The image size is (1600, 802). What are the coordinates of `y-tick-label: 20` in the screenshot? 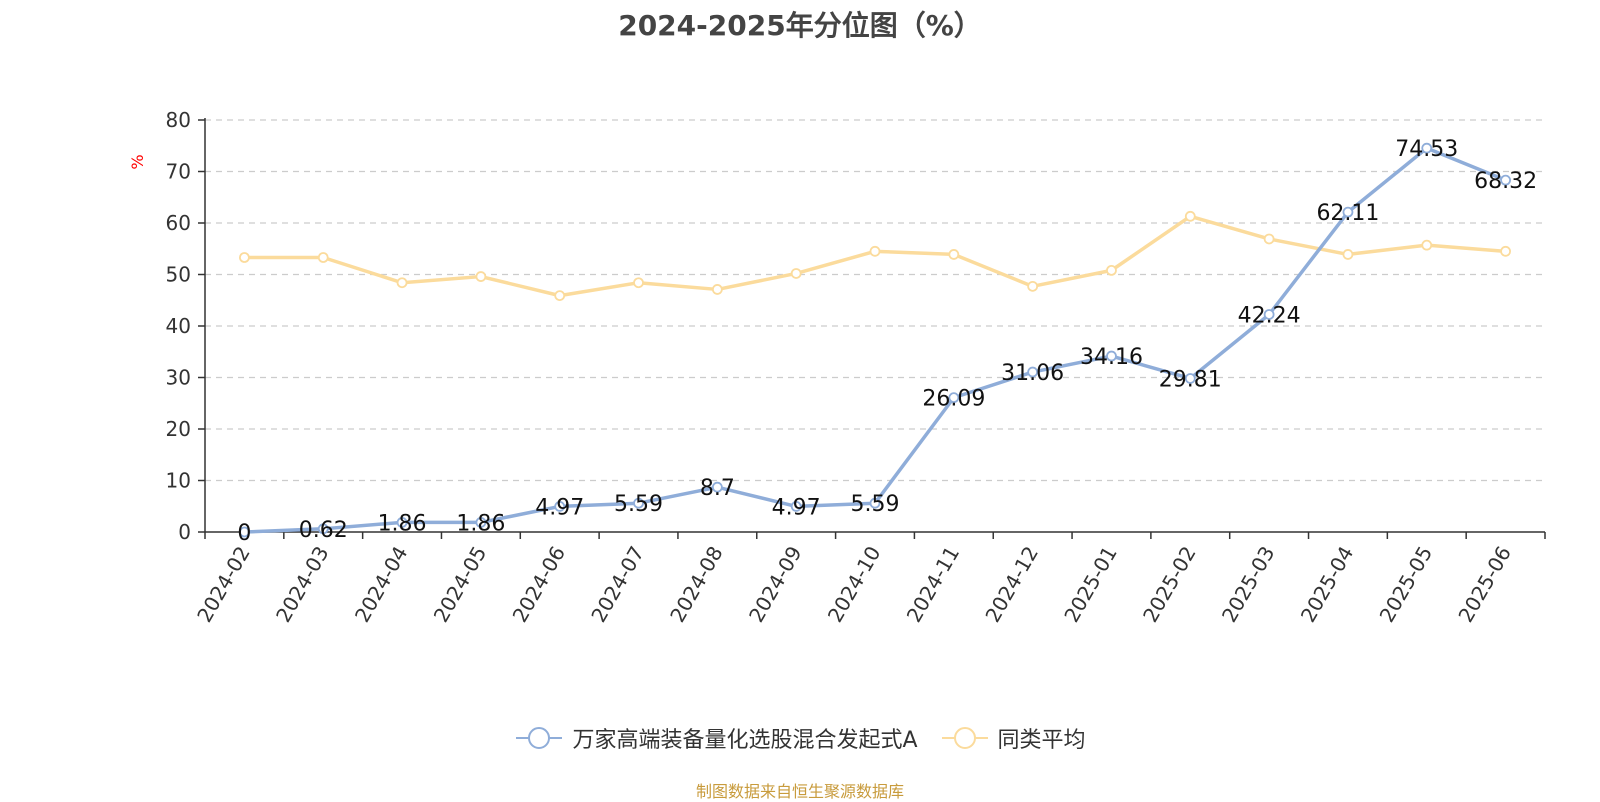 It's located at (178, 429).